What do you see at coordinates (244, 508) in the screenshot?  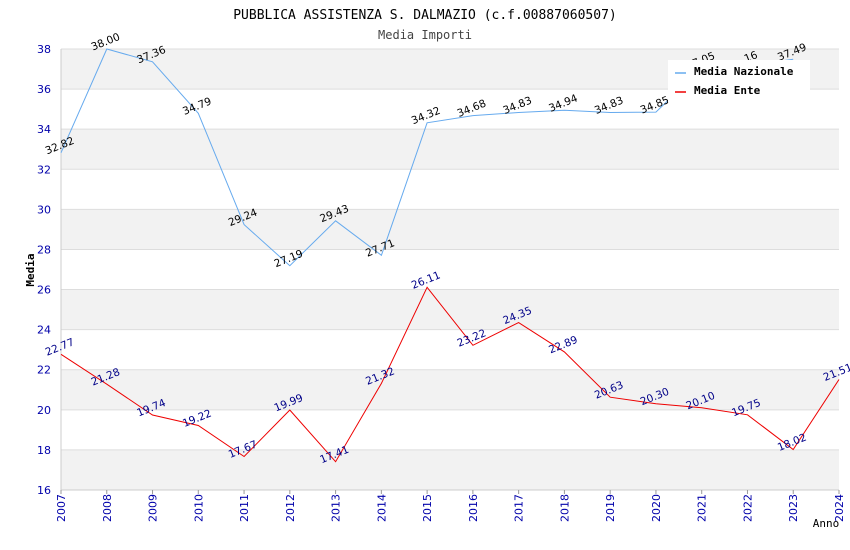 I see `x-tick-label: 2011` at bounding box center [244, 508].